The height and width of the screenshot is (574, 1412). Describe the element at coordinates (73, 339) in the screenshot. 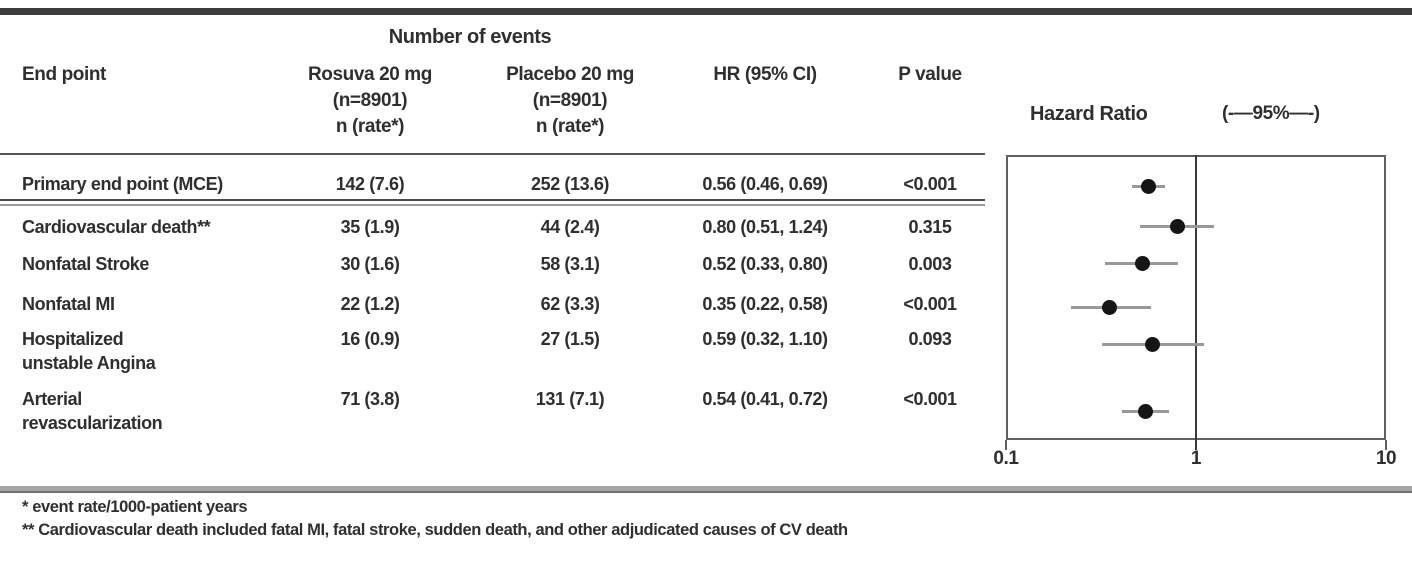

I see `endpoint-line: Hospitalized` at that location.